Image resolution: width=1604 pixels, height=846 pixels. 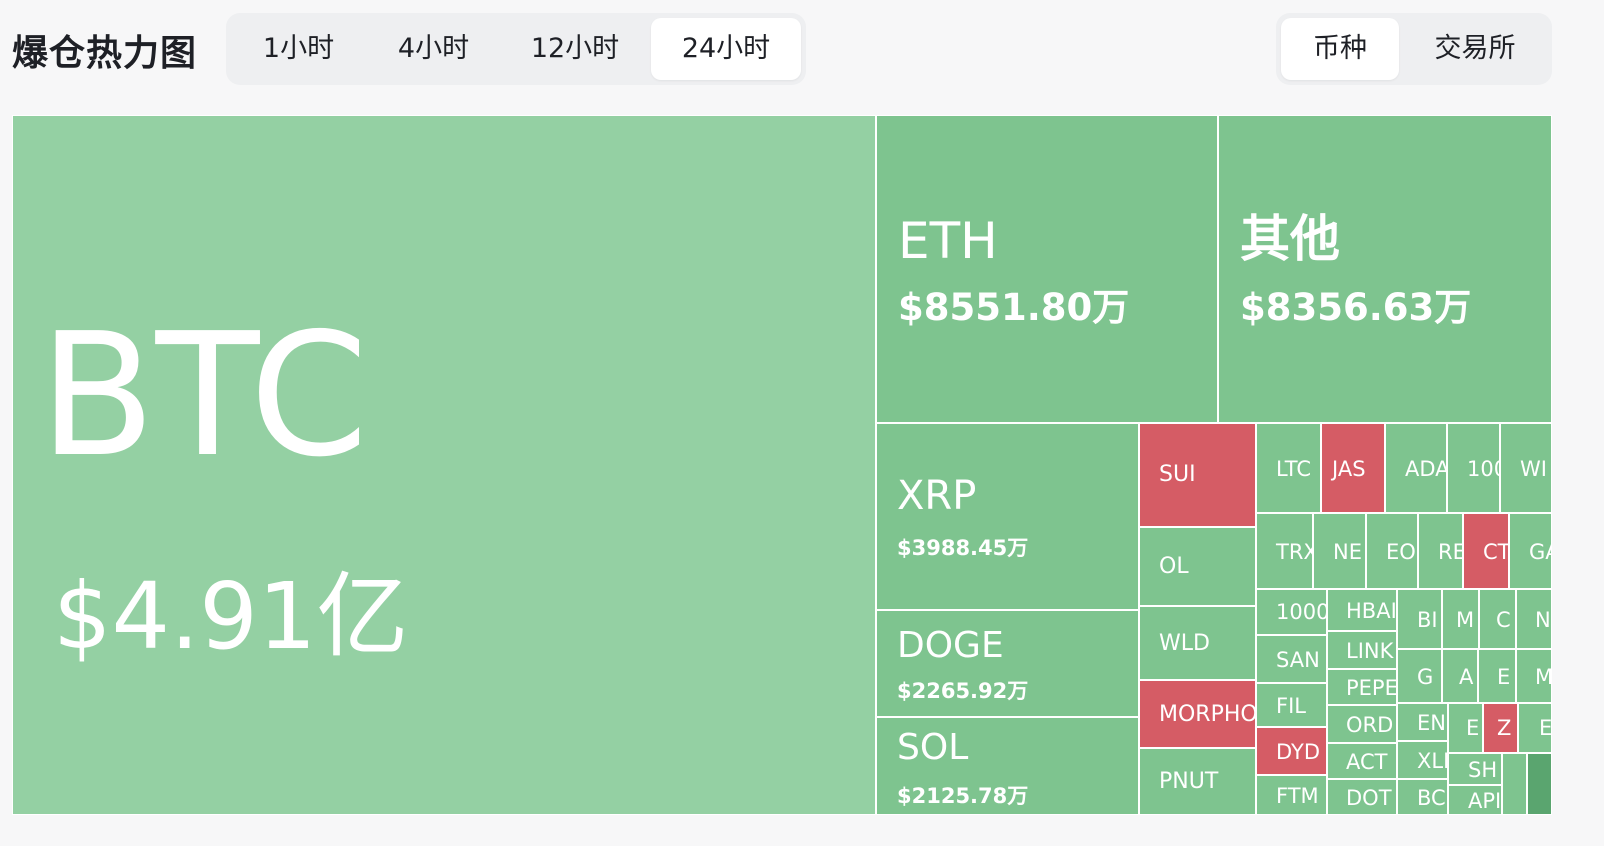 I want to click on tile-1000: 1000, so click(x=1291, y=612).